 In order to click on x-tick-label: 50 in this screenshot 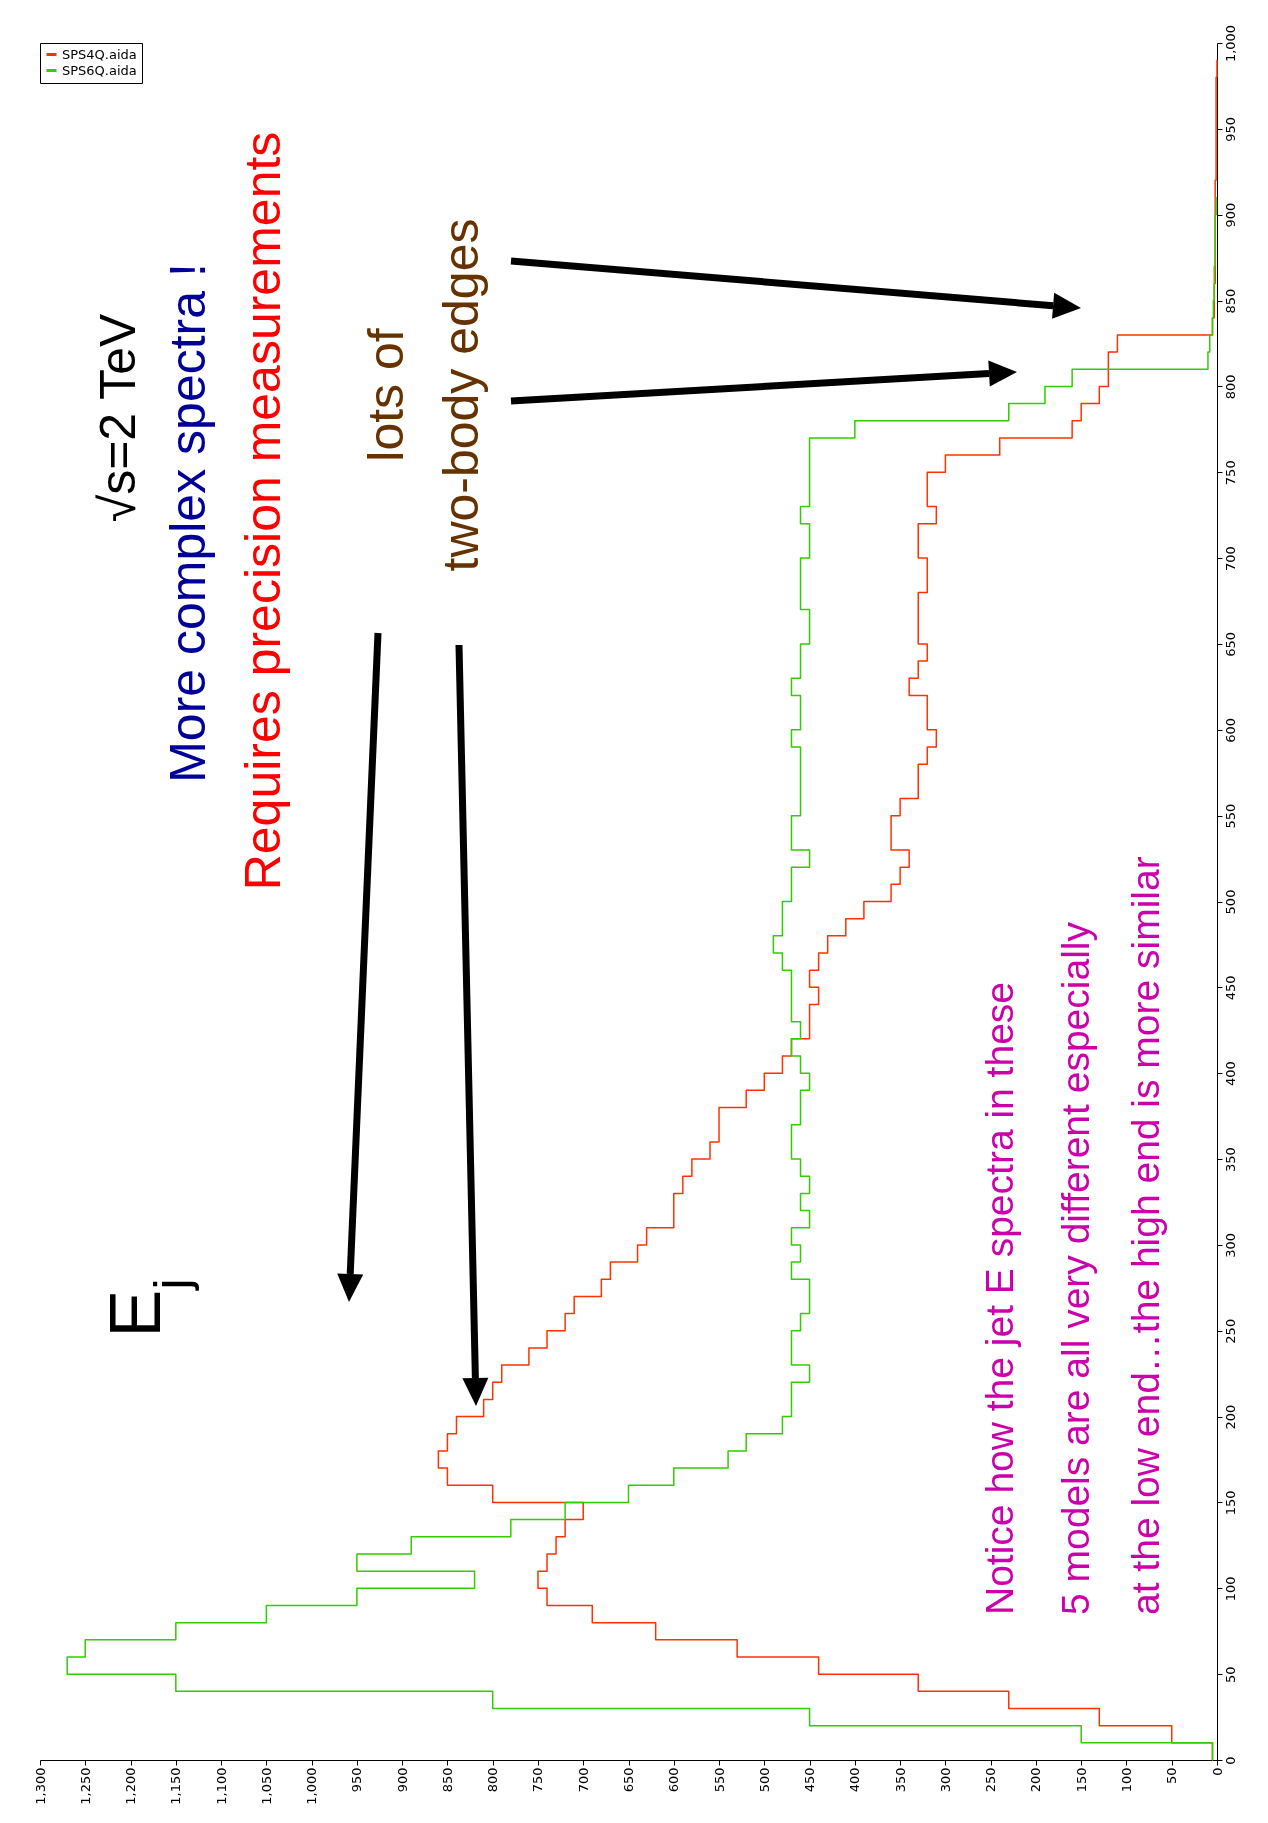, I will do `click(1172, 1776)`.